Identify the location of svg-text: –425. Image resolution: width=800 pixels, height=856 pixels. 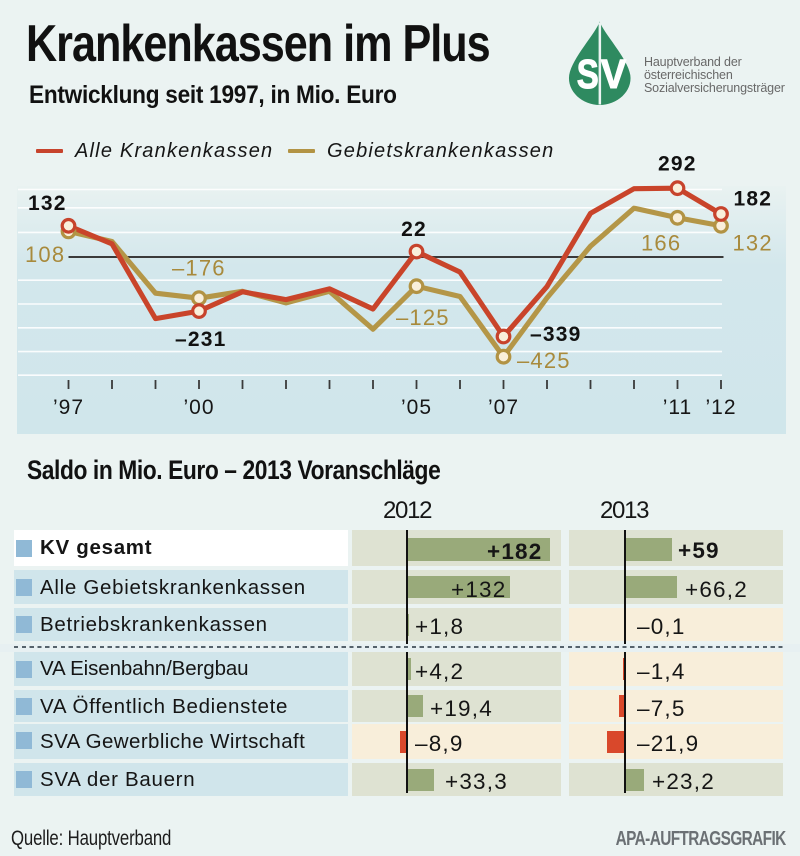
(544, 360).